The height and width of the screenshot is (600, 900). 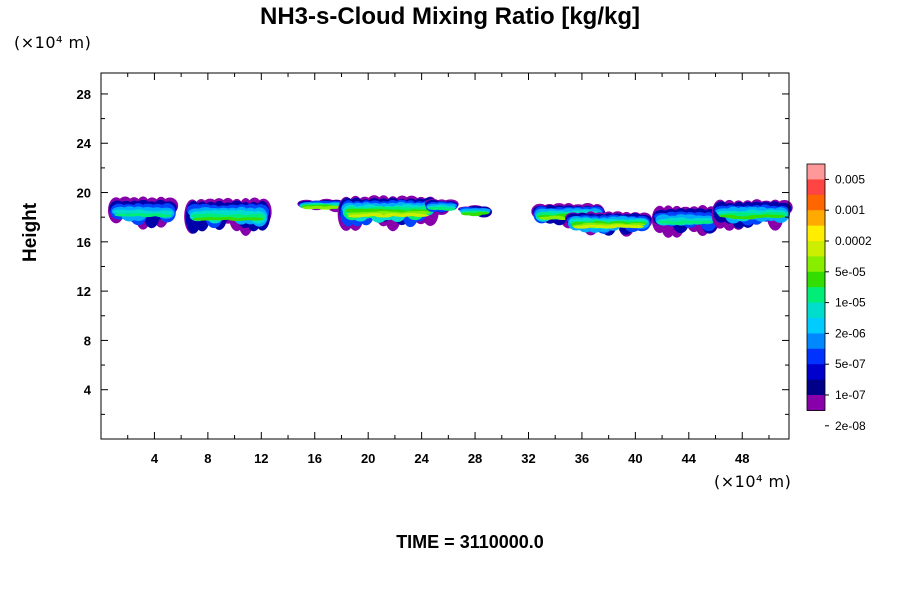 I want to click on x-tick-label: 48, so click(x=742, y=458).